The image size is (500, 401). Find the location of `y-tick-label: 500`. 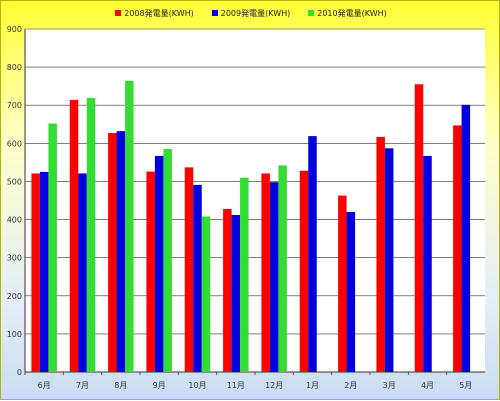

y-tick-label: 500 is located at coordinates (14, 181).